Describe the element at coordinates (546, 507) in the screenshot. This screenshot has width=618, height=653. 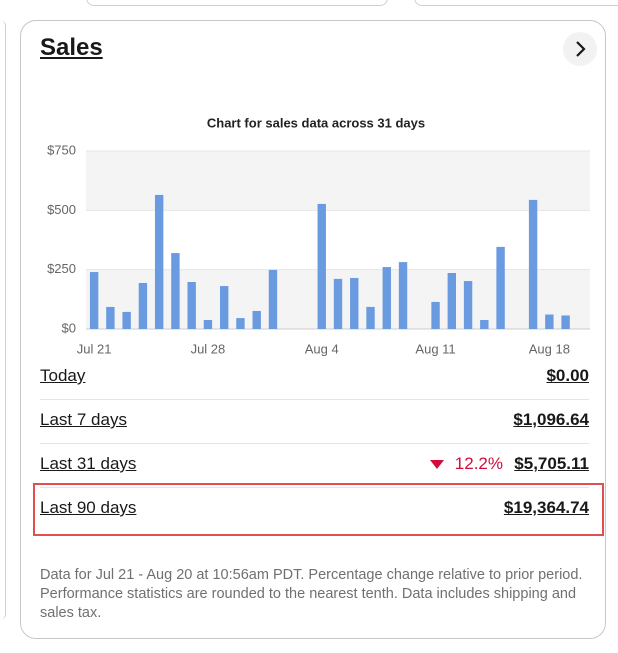
I see `row-value: $19,364.74` at that location.